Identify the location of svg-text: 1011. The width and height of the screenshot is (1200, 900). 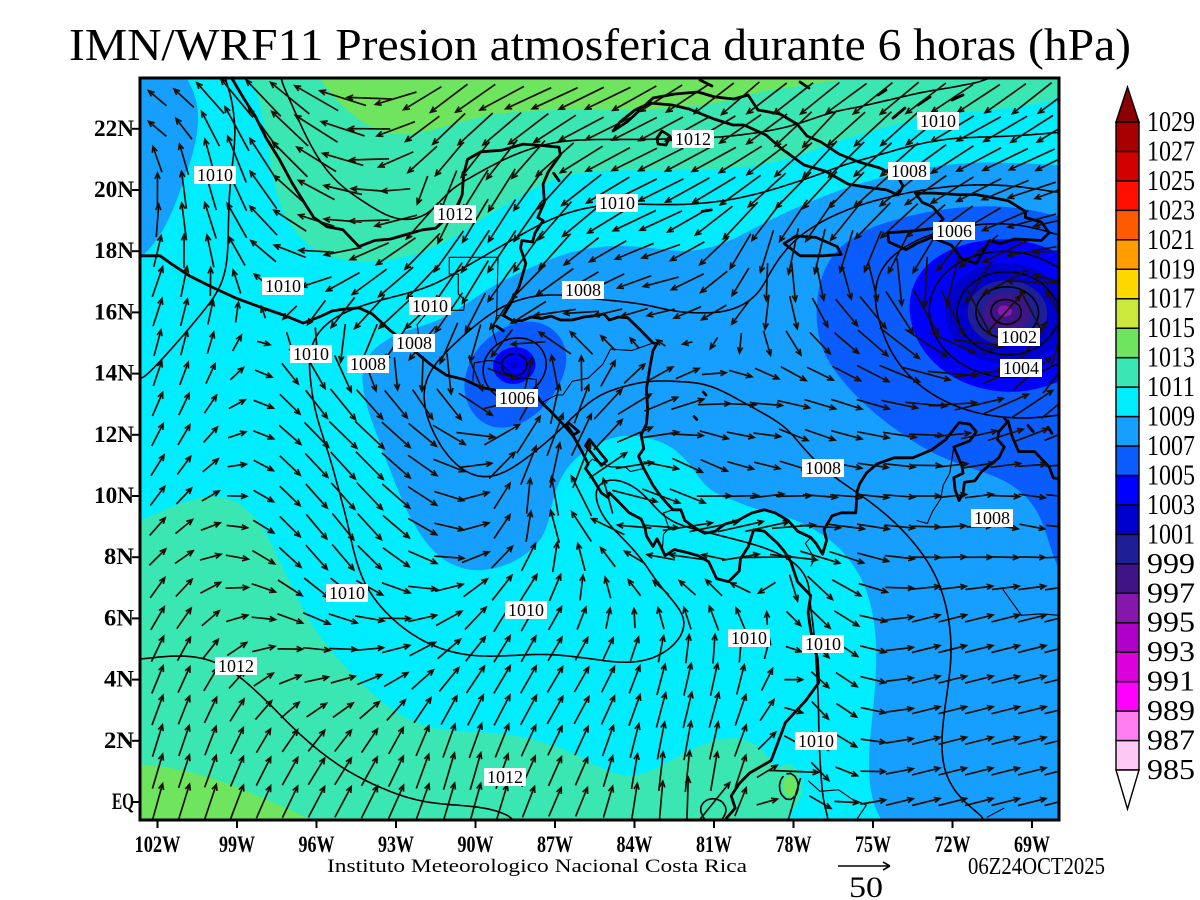
(1171, 387).